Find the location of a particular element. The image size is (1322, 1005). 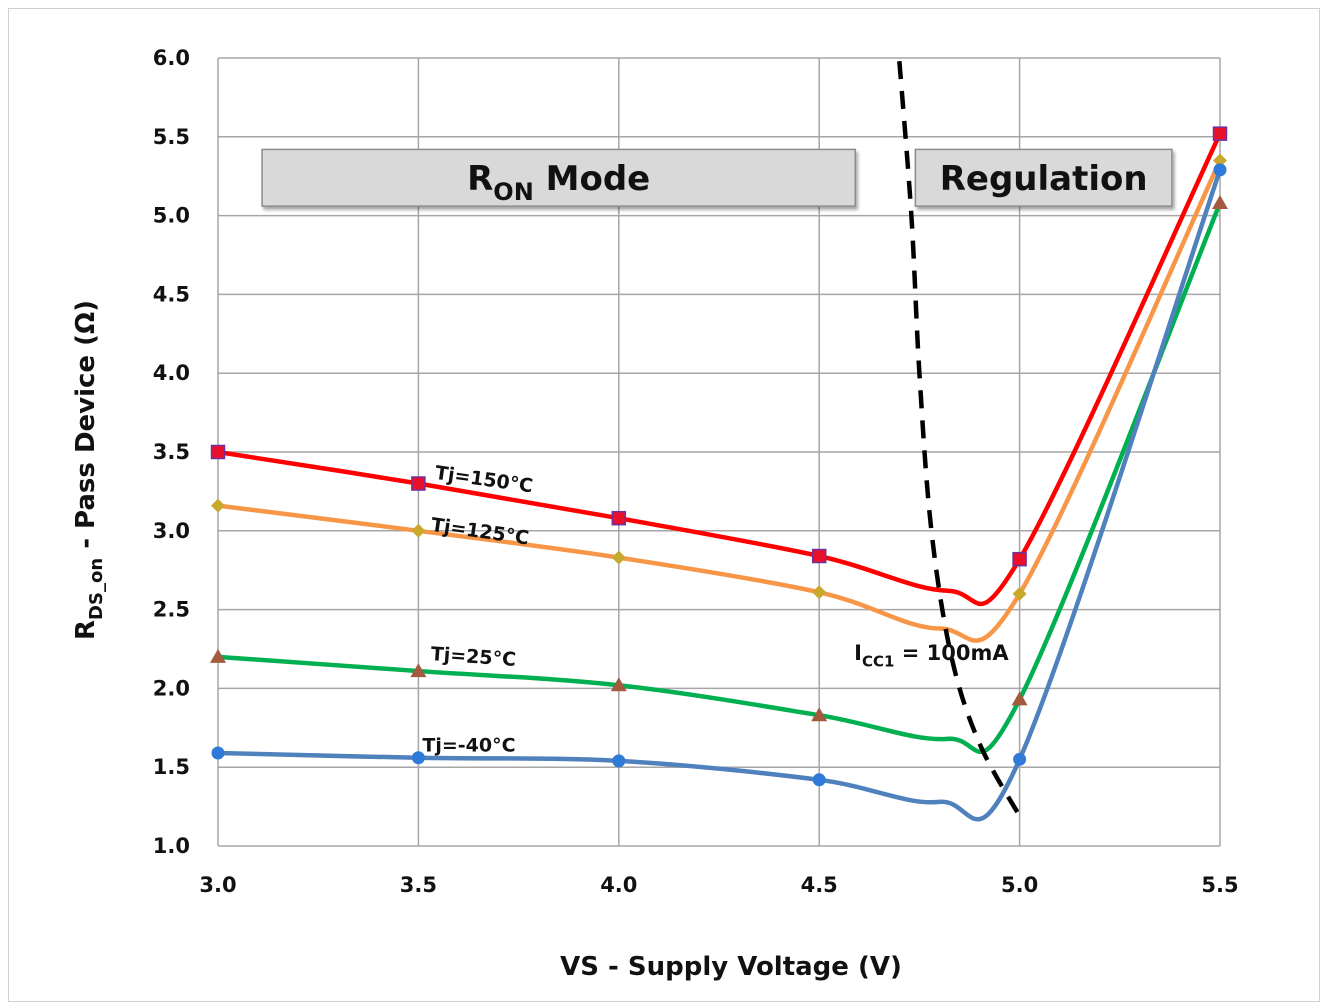

series-label-1: Tj=125°C is located at coordinates (480, 531).